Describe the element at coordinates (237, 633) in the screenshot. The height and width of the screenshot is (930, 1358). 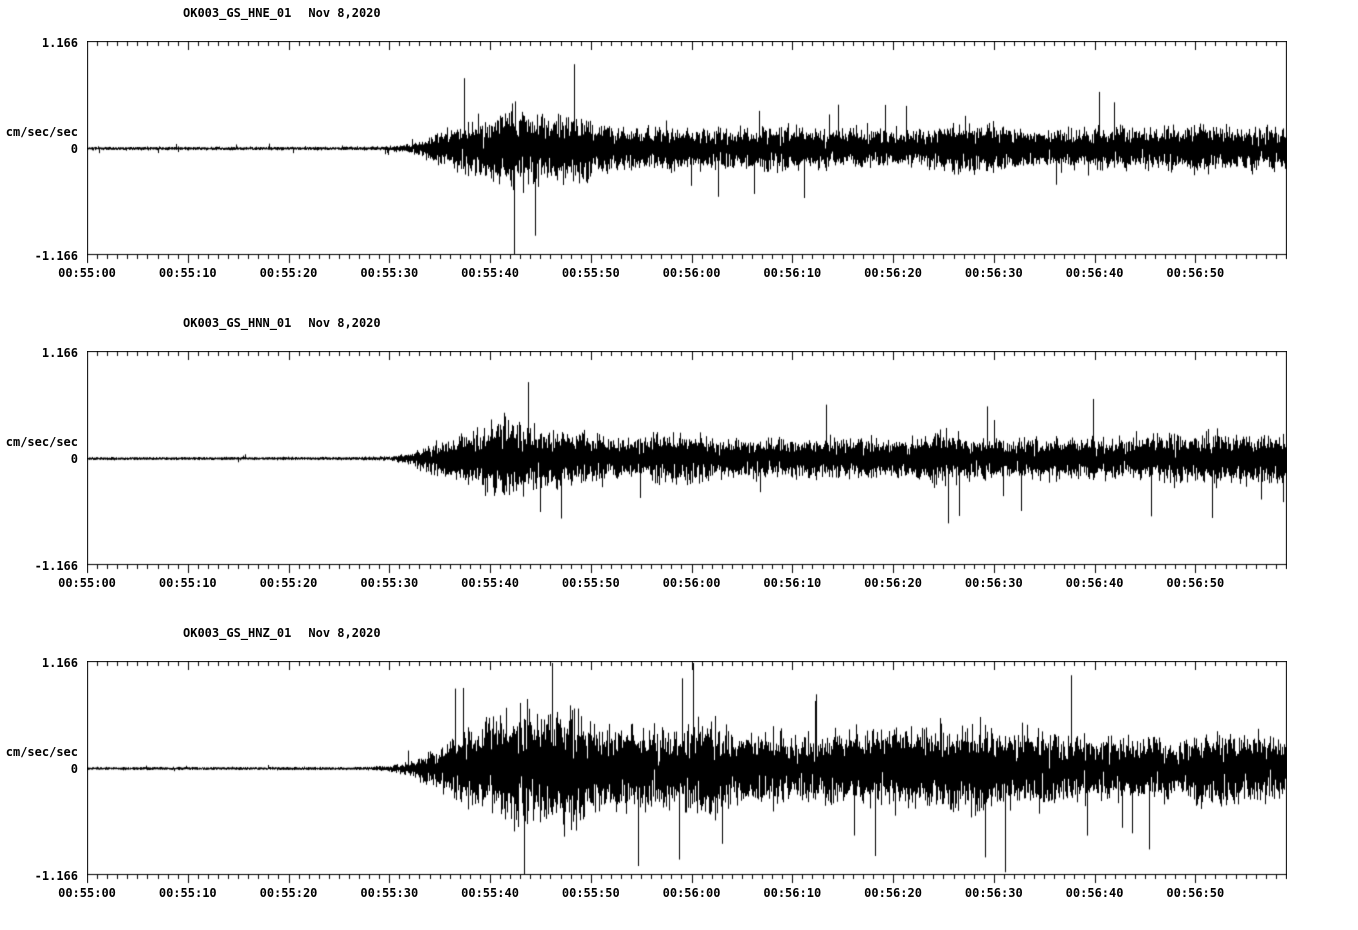
I see `station-channel-label: OK003_GS_HNZ_01` at that location.